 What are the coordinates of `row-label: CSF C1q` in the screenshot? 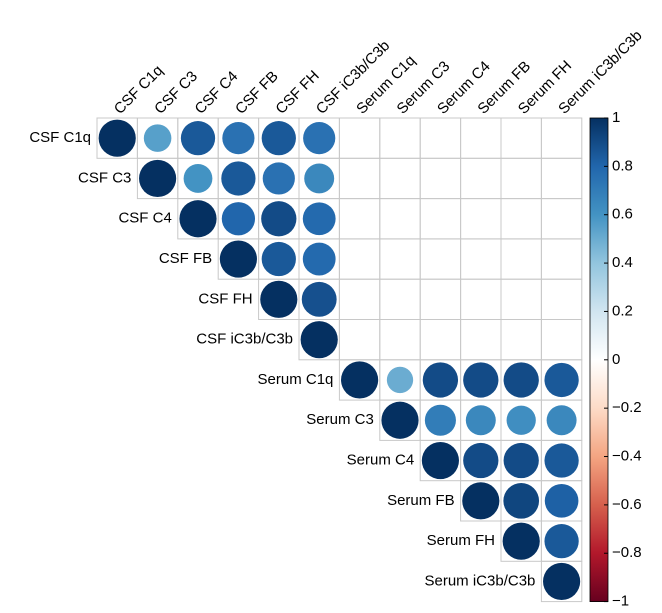 It's located at (60, 137).